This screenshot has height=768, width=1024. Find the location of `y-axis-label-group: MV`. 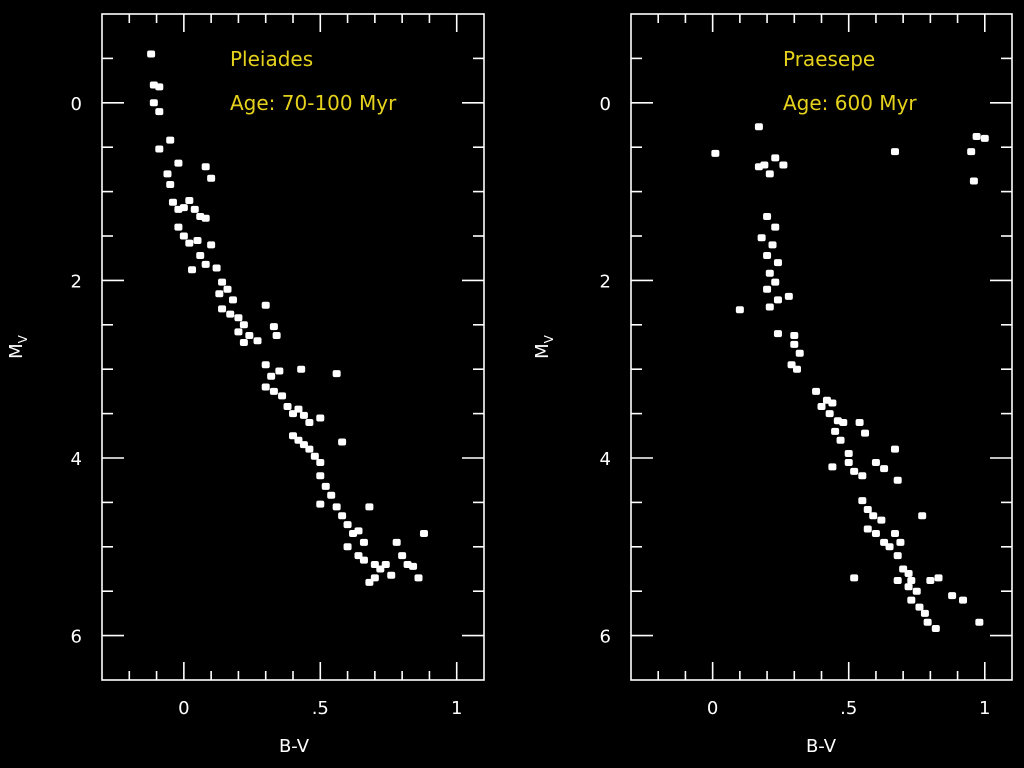

y-axis-label-group: MV is located at coordinates (18, 346).